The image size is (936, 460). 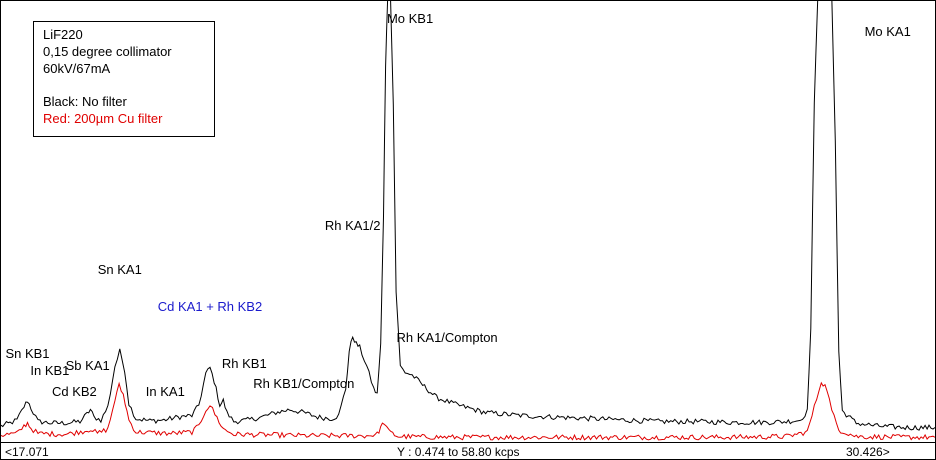 What do you see at coordinates (303, 383) in the screenshot?
I see `peak-label-rh-kb1-compton: Rh KB1/Compton` at bounding box center [303, 383].